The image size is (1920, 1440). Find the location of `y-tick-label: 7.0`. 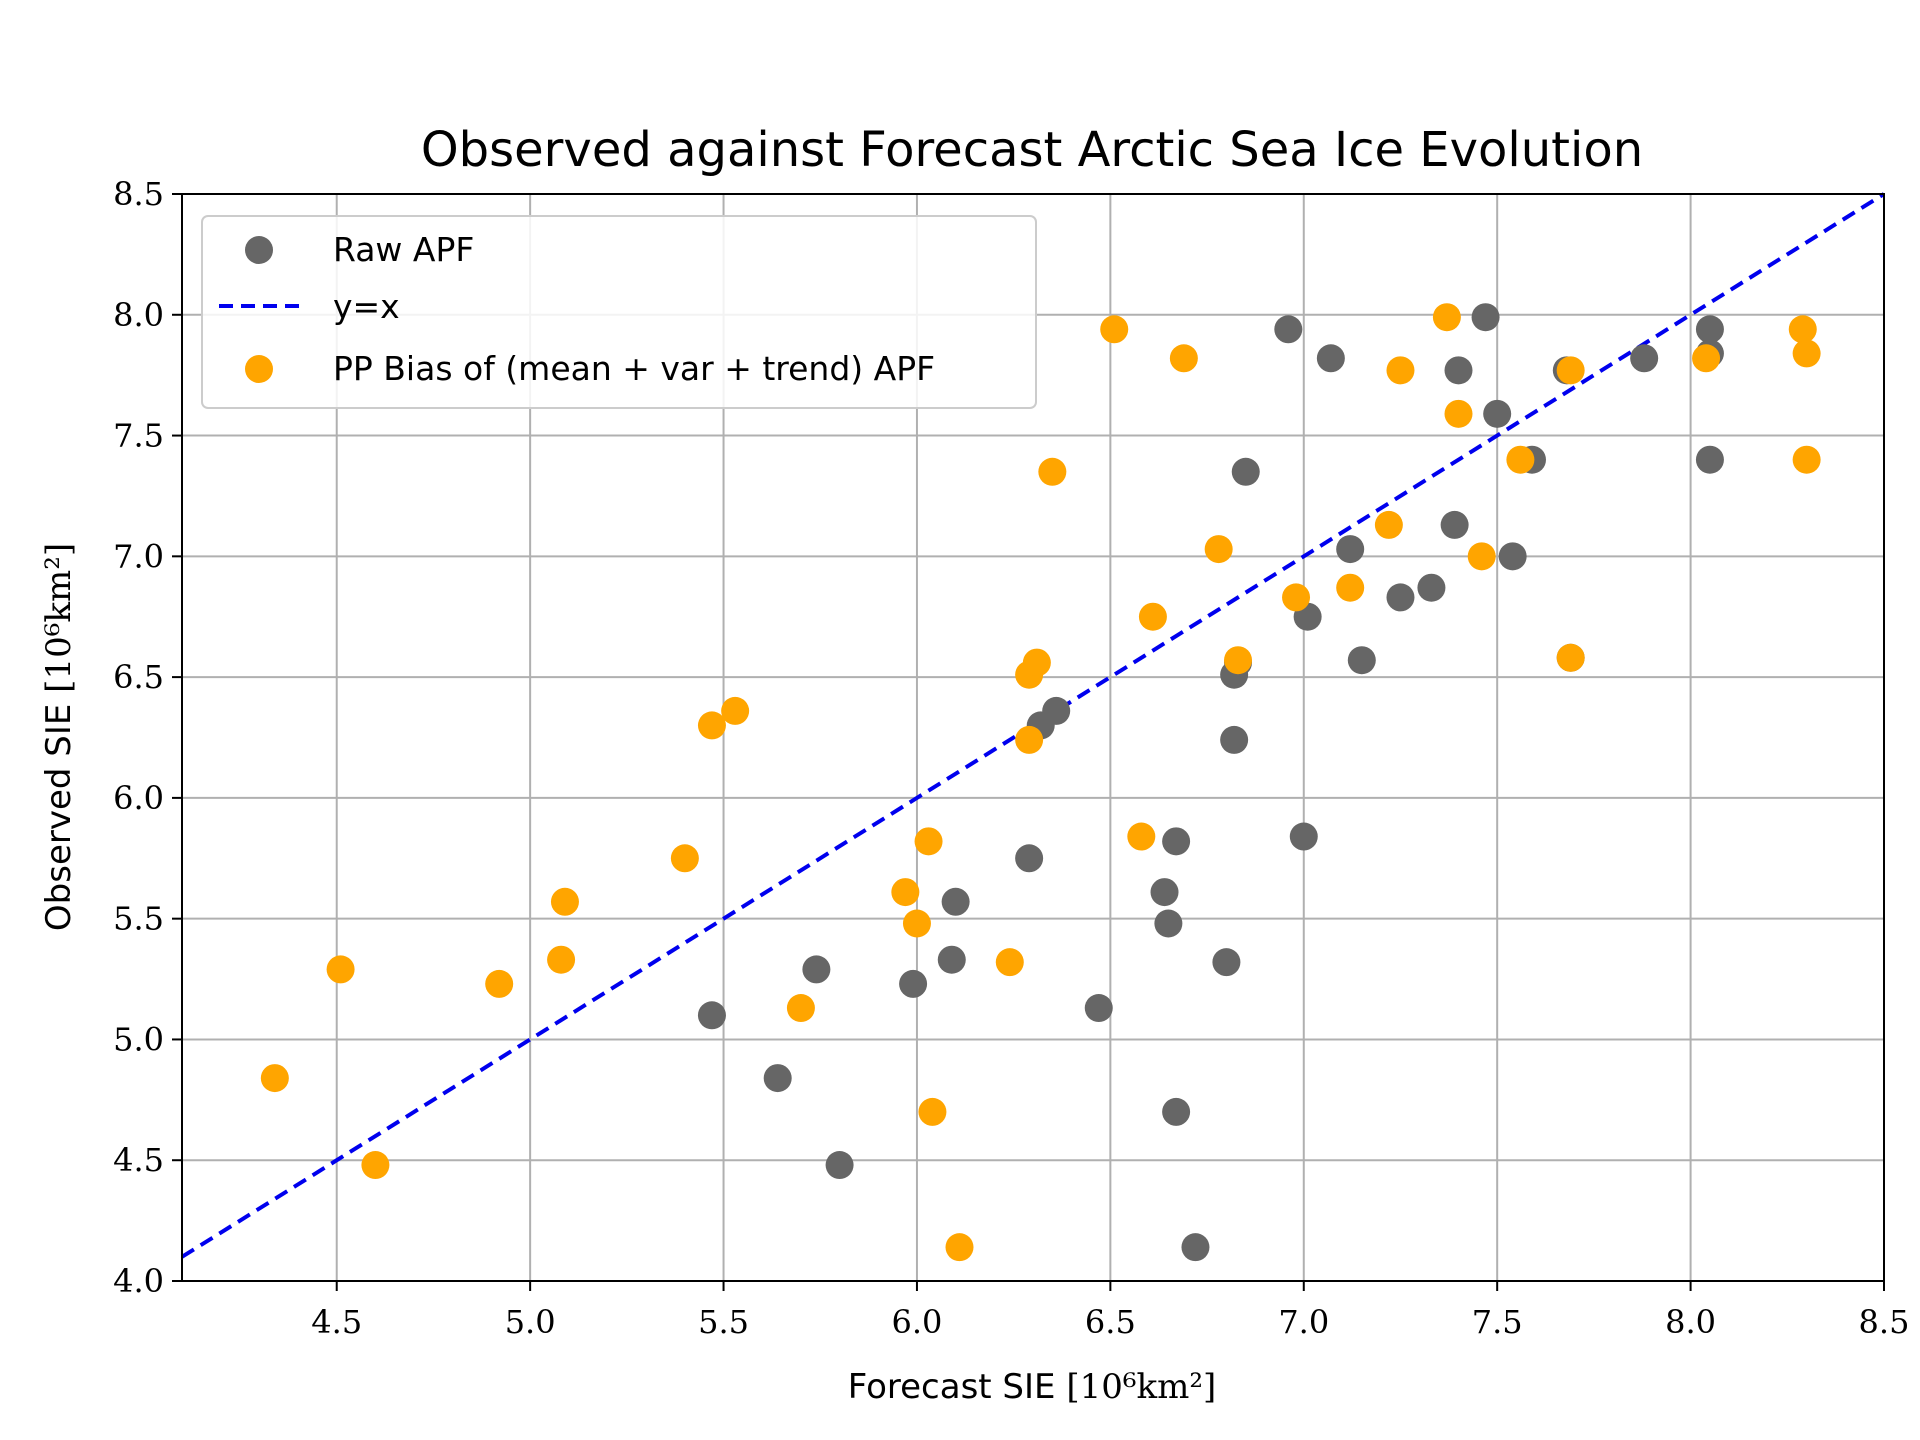

y-tick-label: 7.0 is located at coordinates (138, 556).